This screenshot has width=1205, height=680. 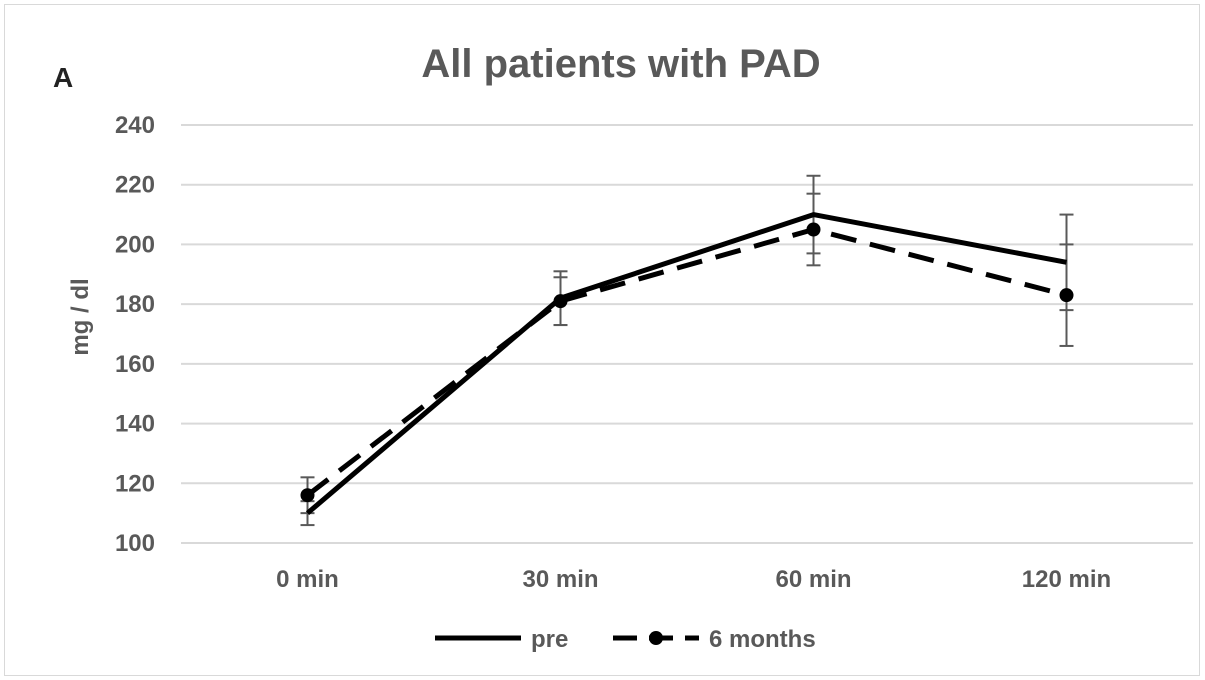 What do you see at coordinates (307, 579) in the screenshot?
I see `x-tick-label: 0 min` at bounding box center [307, 579].